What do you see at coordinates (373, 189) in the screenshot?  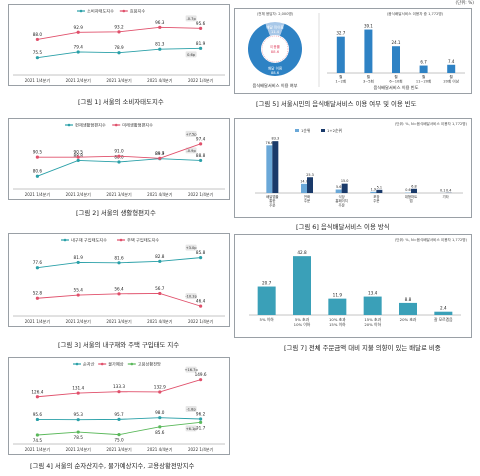 I see `bar-value-label: 1.9` at bounding box center [373, 189].